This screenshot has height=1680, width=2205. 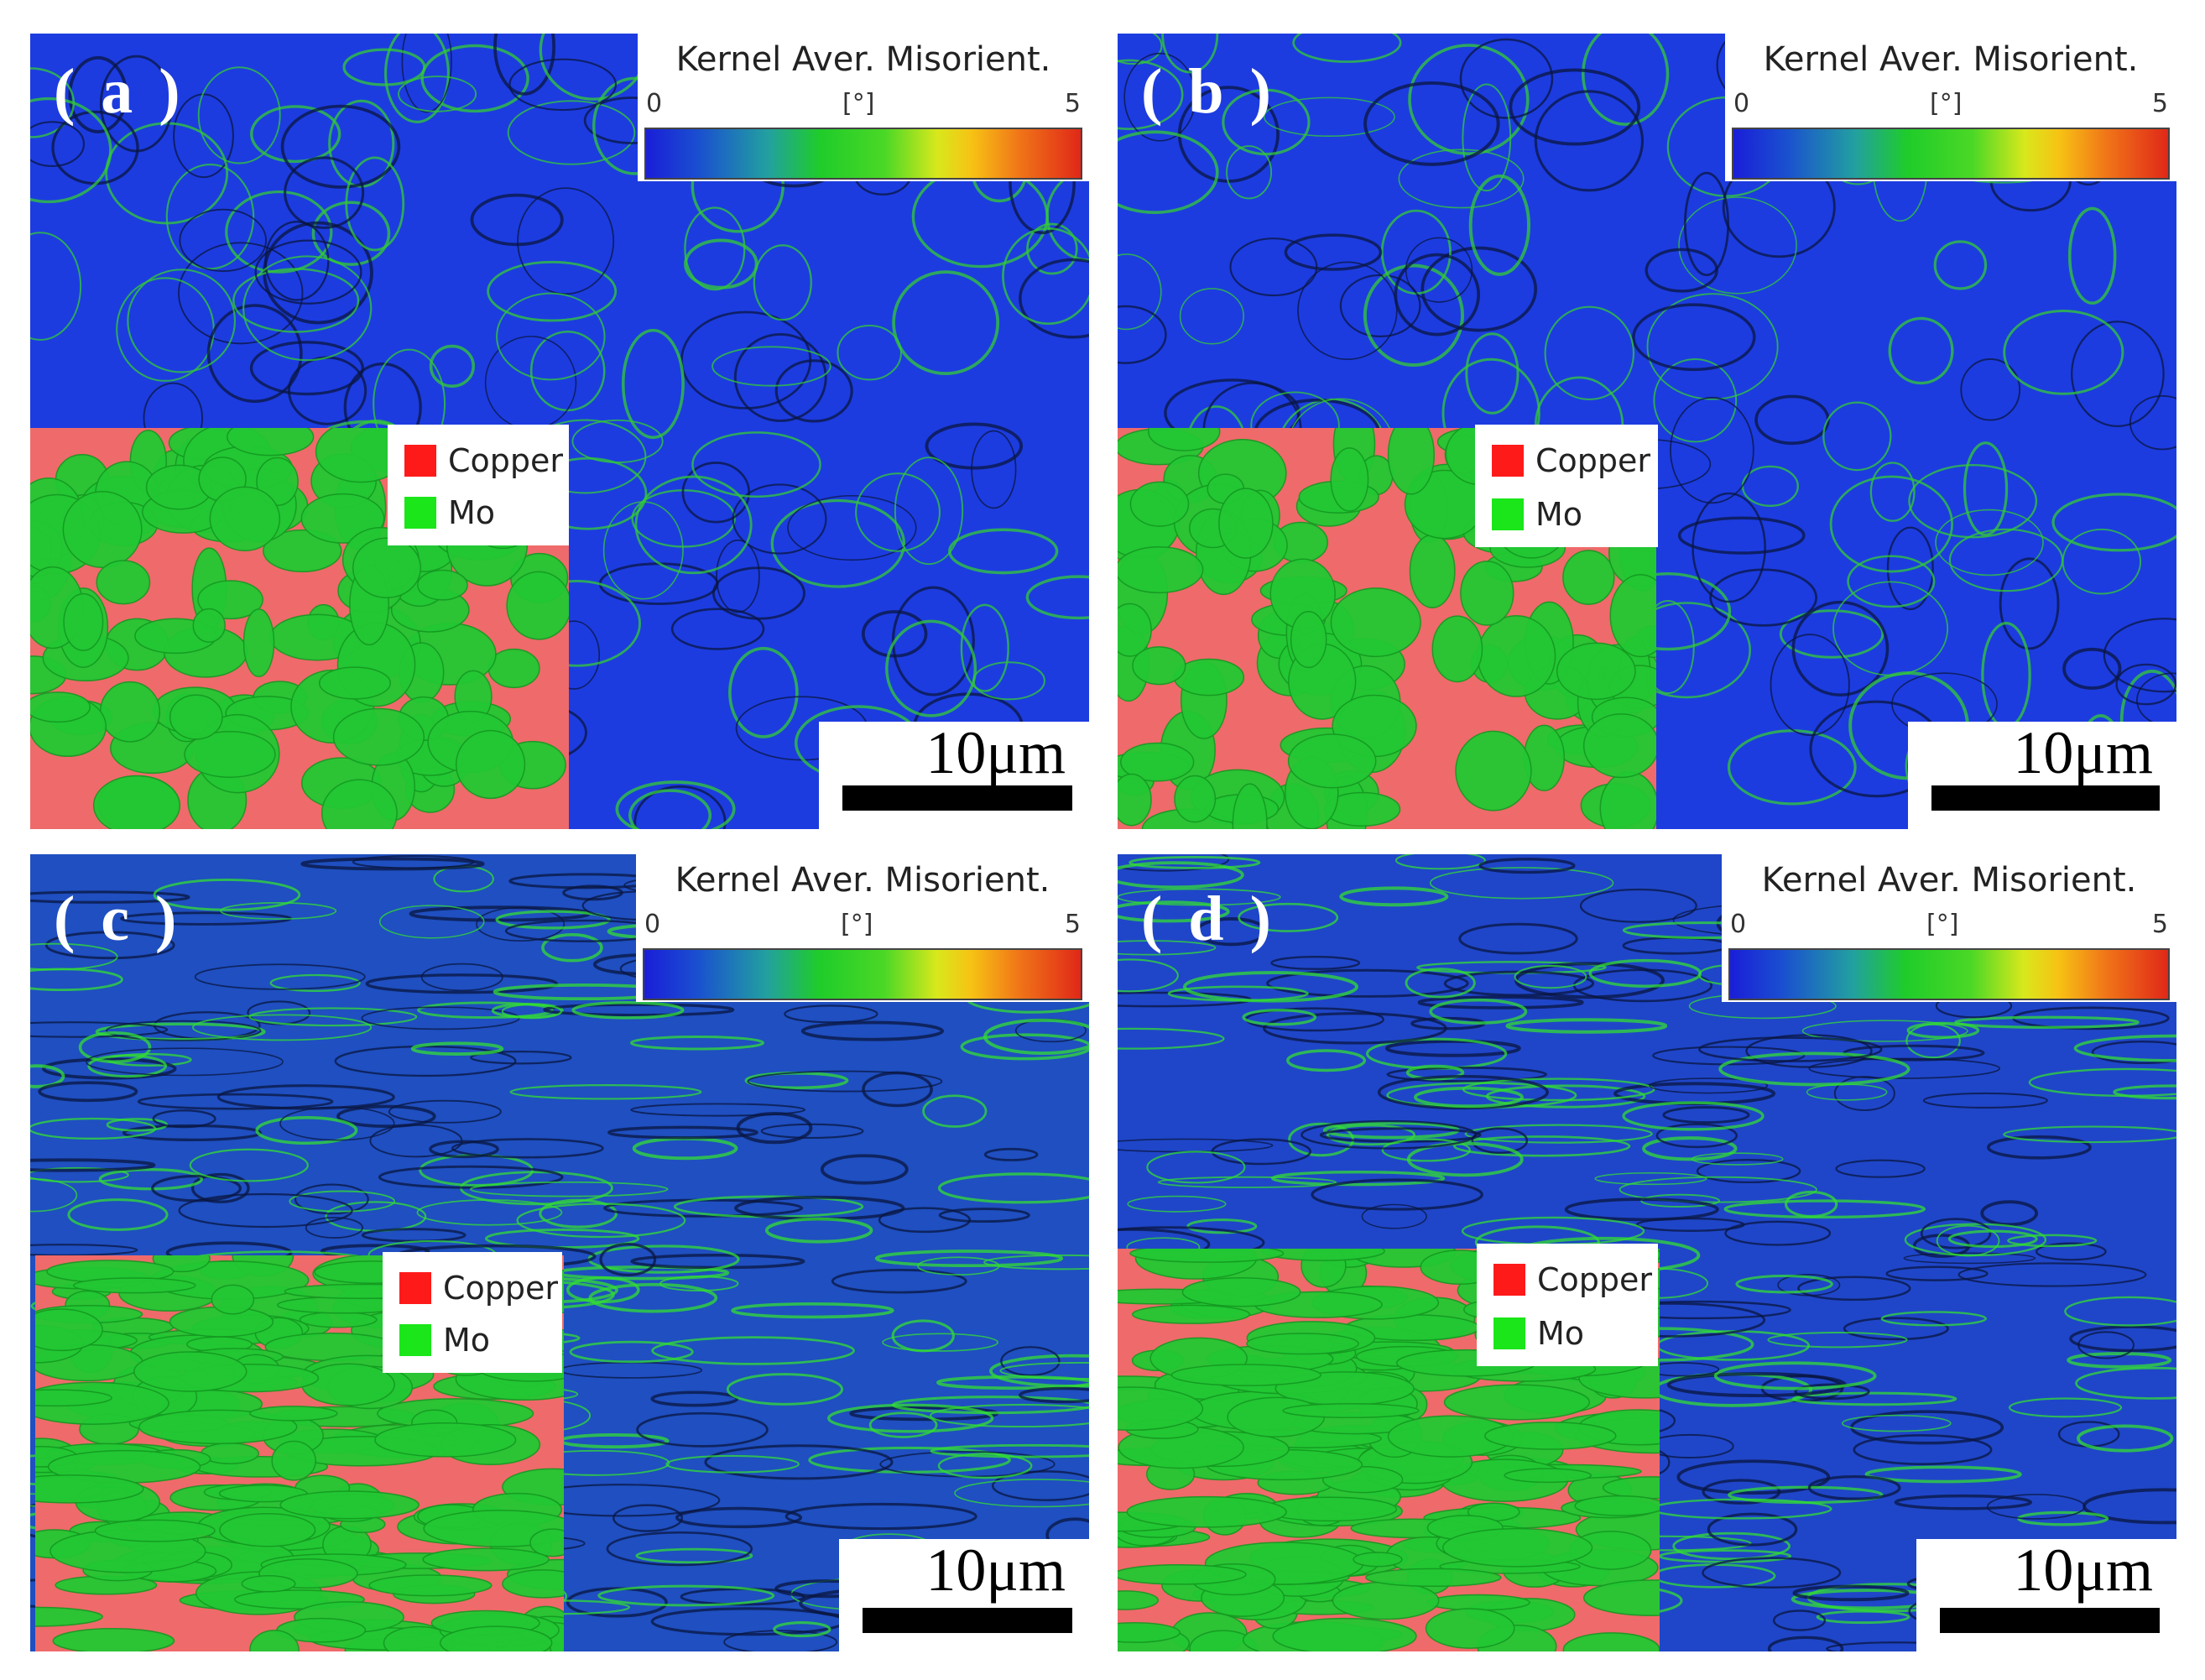 What do you see at coordinates (1951, 107) in the screenshot?
I see `colorbar-b: Kernel Aver. Misorient. 0 [°] 5` at bounding box center [1951, 107].